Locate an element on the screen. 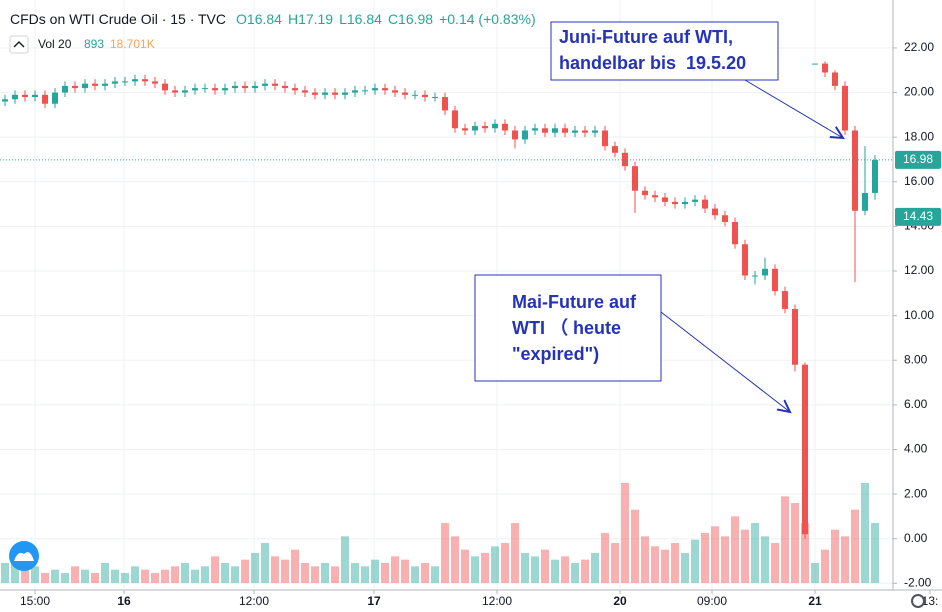  annotation-text: Juni-Future auf WTI, is located at coordinates (646, 37).